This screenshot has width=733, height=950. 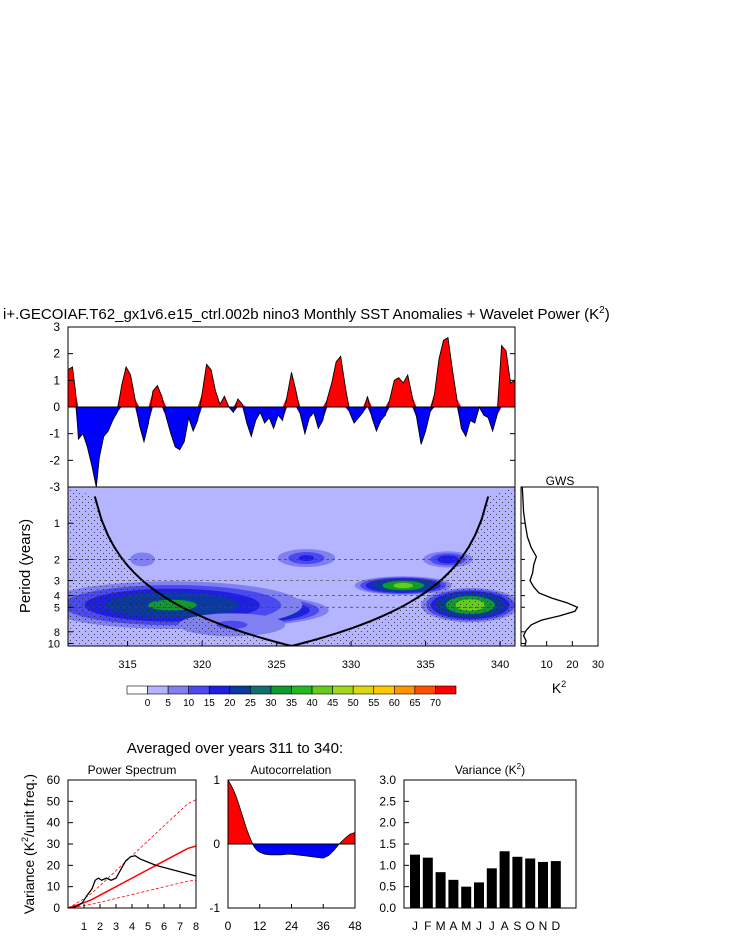 I want to click on ytick-label: 3.0, so click(x=387, y=780).